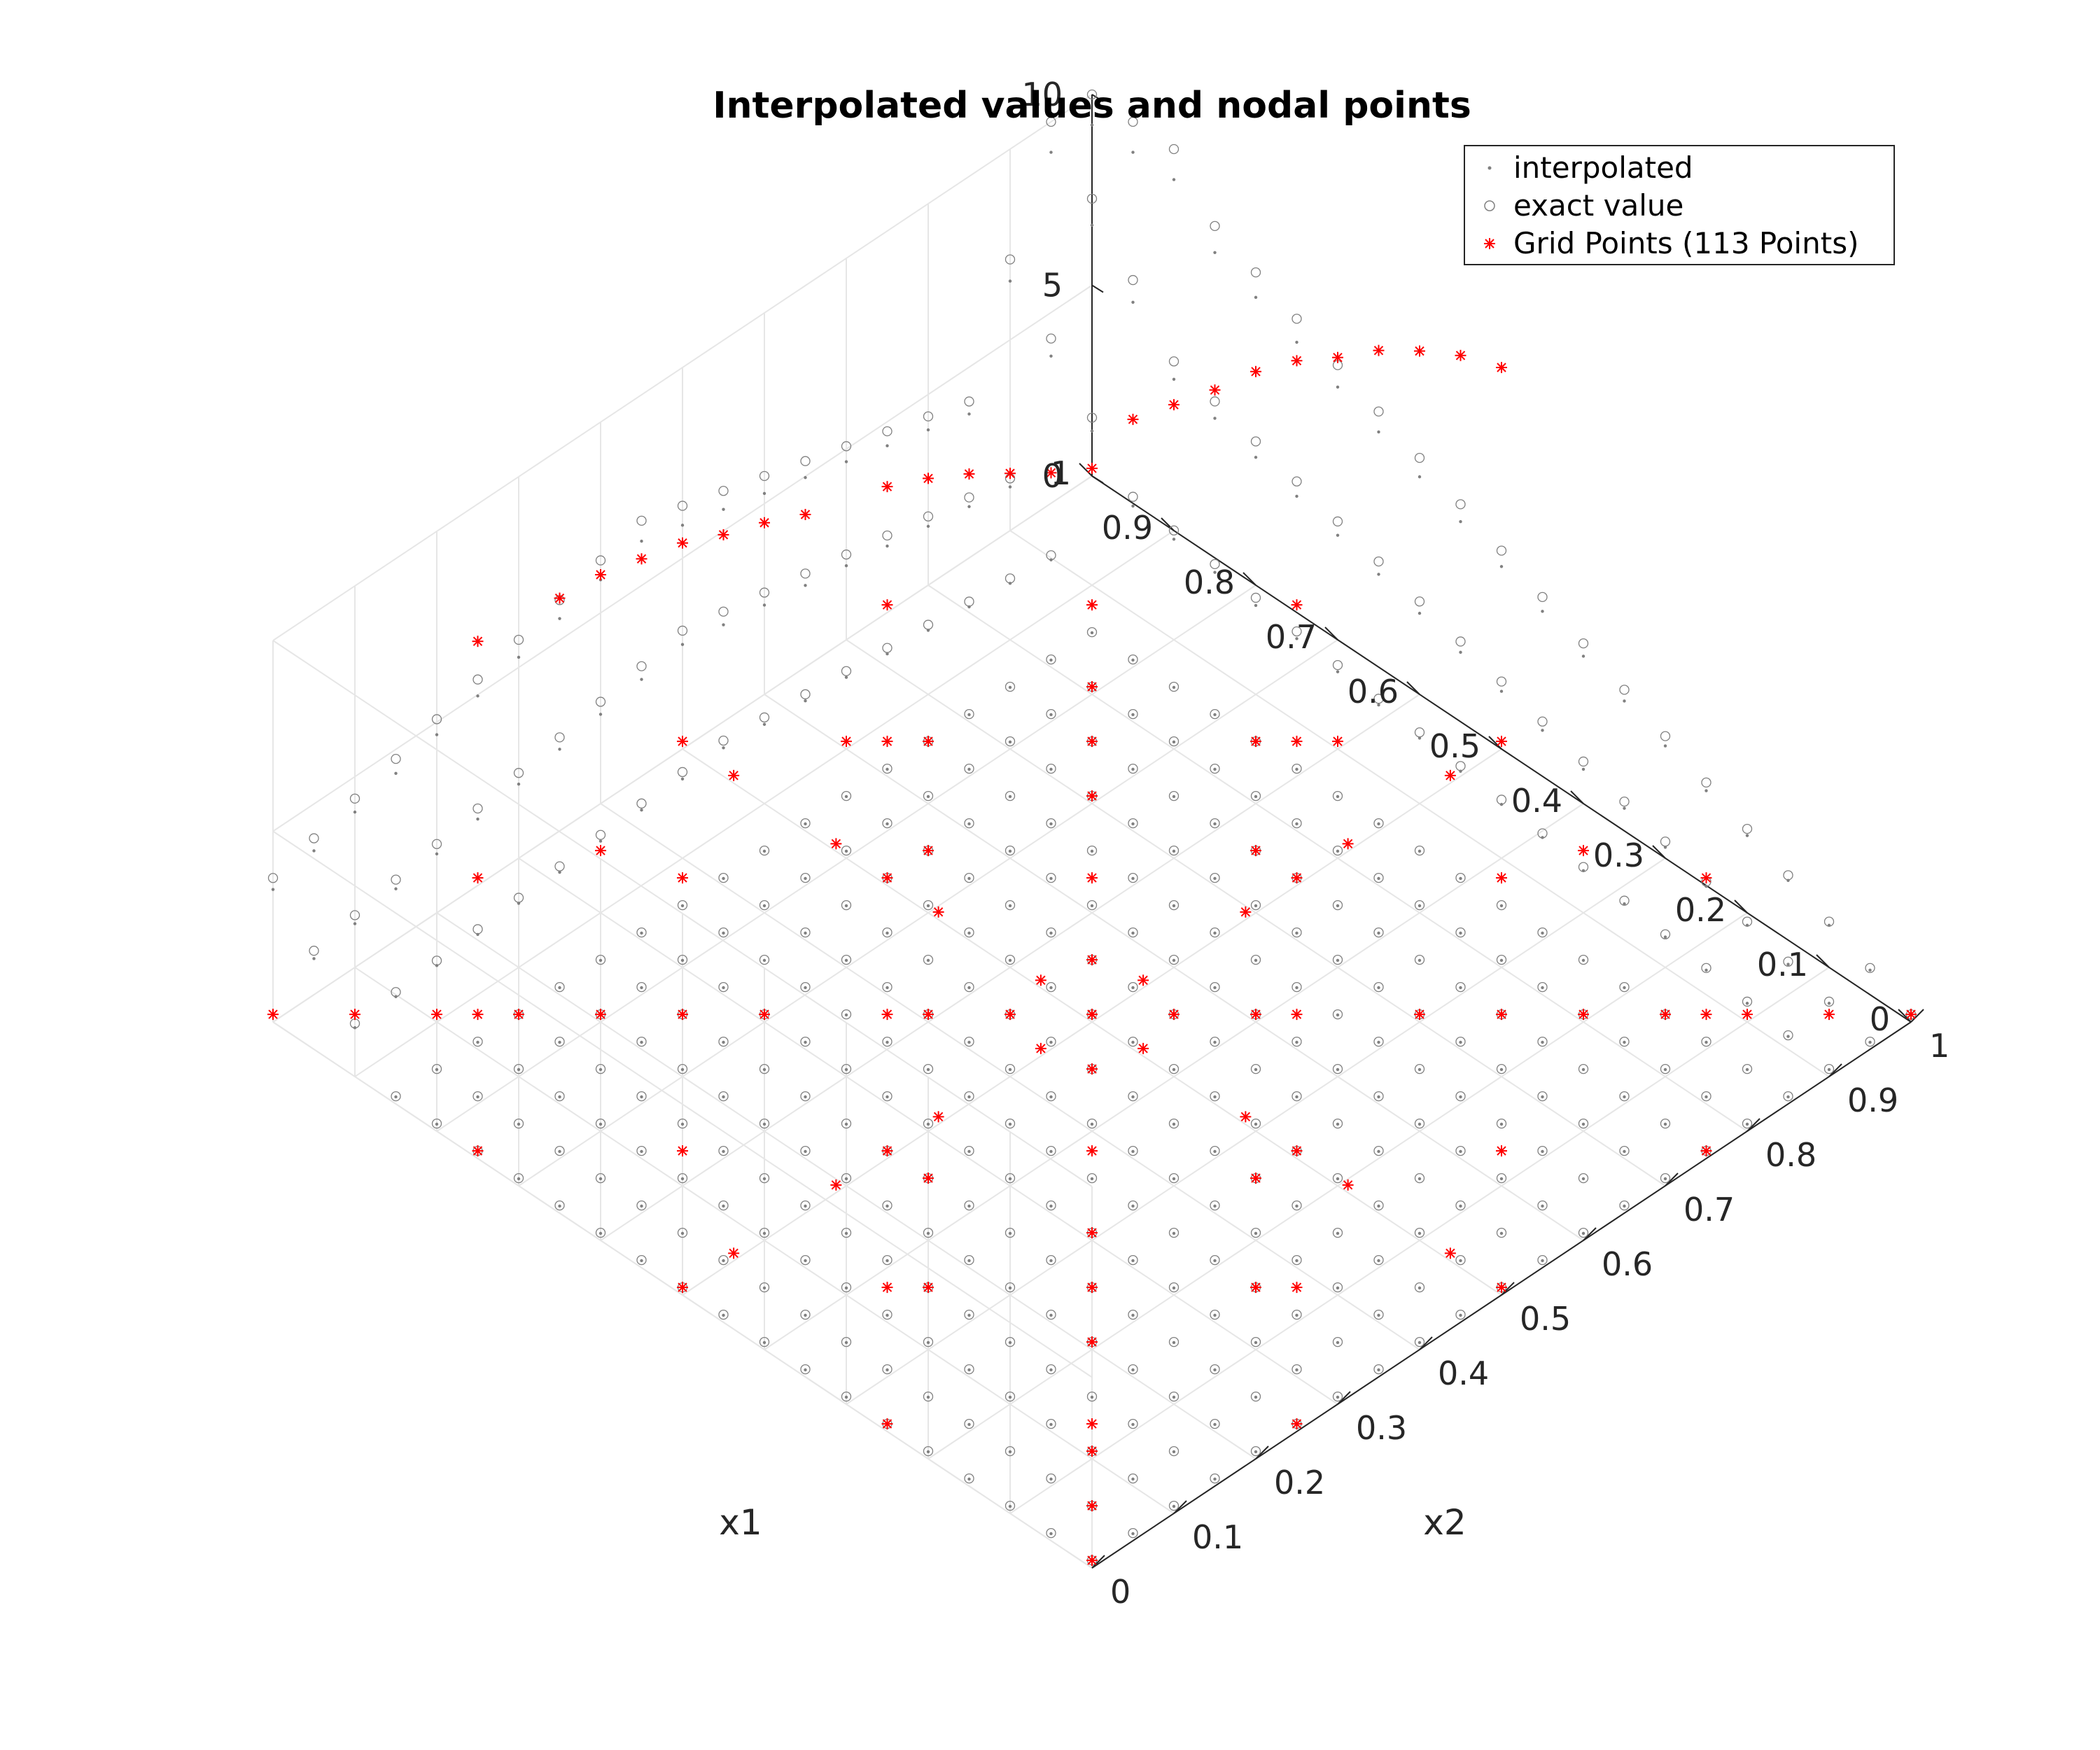  Describe the element at coordinates (1463, 1373) in the screenshot. I see `x2-tick-label: 0.4` at that location.